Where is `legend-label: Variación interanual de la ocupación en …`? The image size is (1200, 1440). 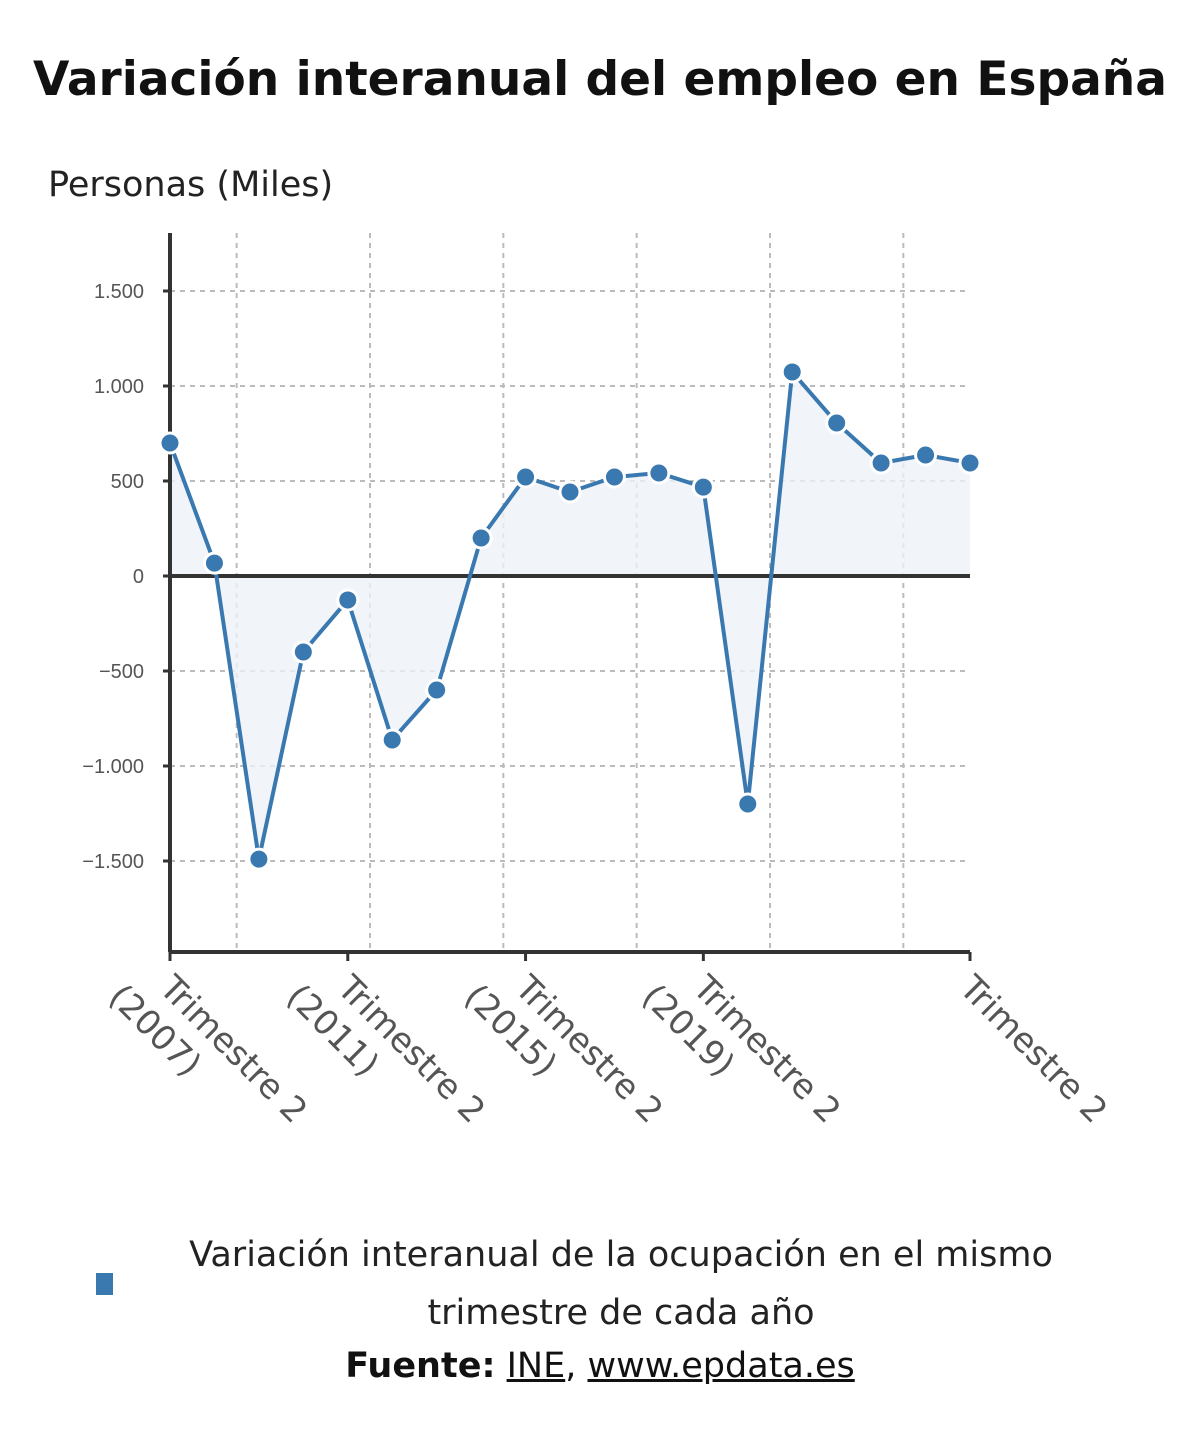 legend-label: Variación interanual de la ocupación en … is located at coordinates (621, 1284).